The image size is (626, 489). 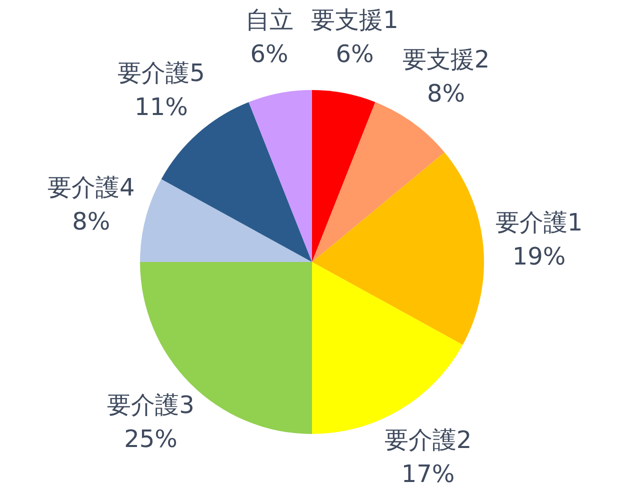 What do you see at coordinates (428, 474) in the screenshot?
I see `data-label: 17%` at bounding box center [428, 474].